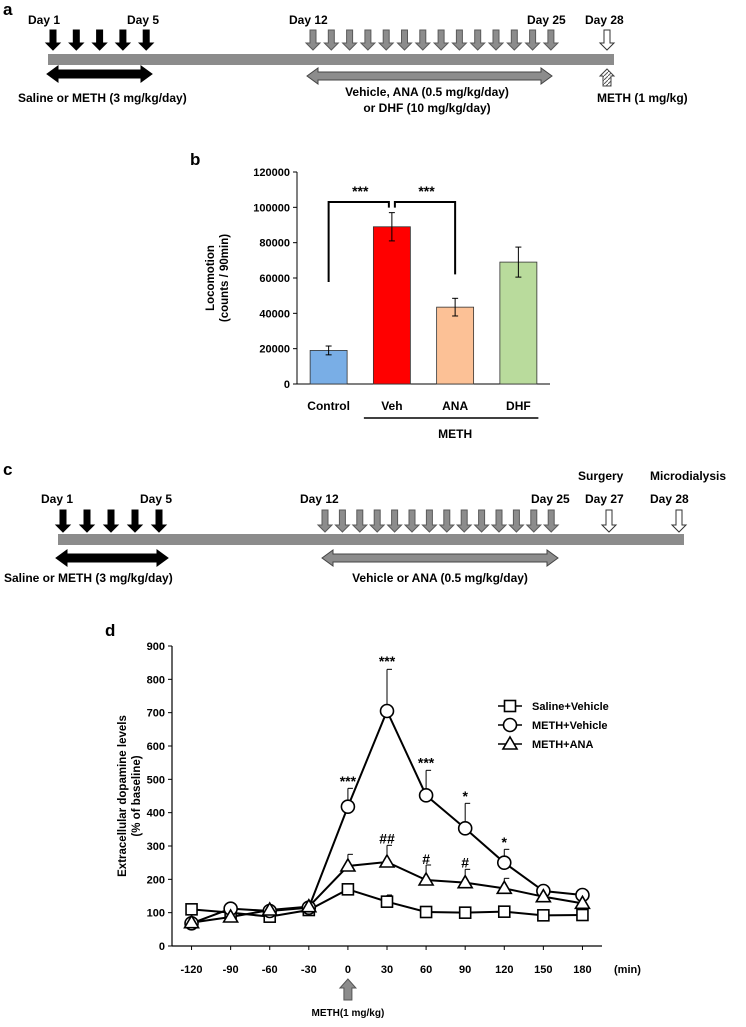  What do you see at coordinates (440, 578) in the screenshot?
I see `timeline-c-vehicle-label: Vehicle or ANA (0.5 mg/kg/day)` at bounding box center [440, 578].